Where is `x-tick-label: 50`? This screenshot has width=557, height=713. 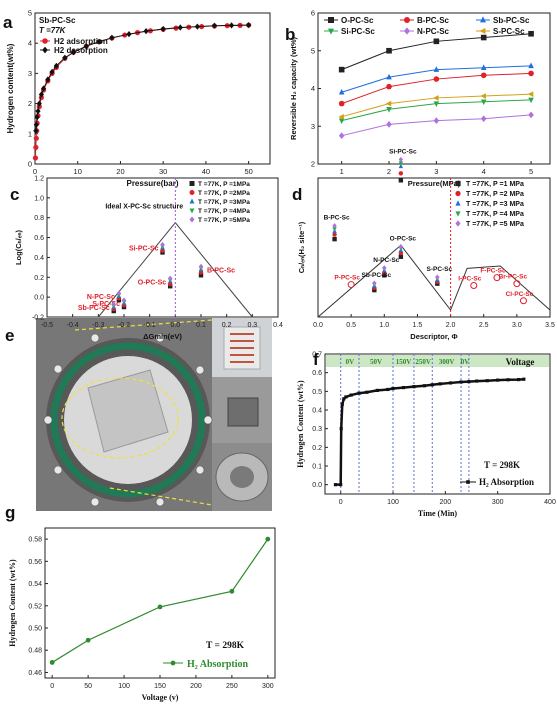
x-tick-label: 50 is located at coordinates (248, 171).